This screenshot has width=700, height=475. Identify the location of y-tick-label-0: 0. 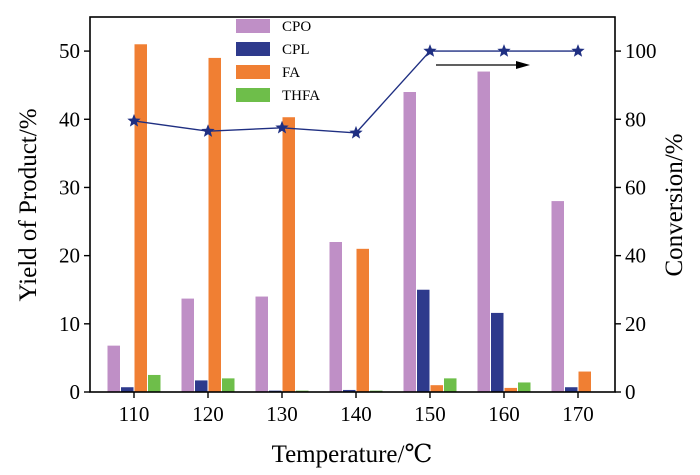
(75, 392).